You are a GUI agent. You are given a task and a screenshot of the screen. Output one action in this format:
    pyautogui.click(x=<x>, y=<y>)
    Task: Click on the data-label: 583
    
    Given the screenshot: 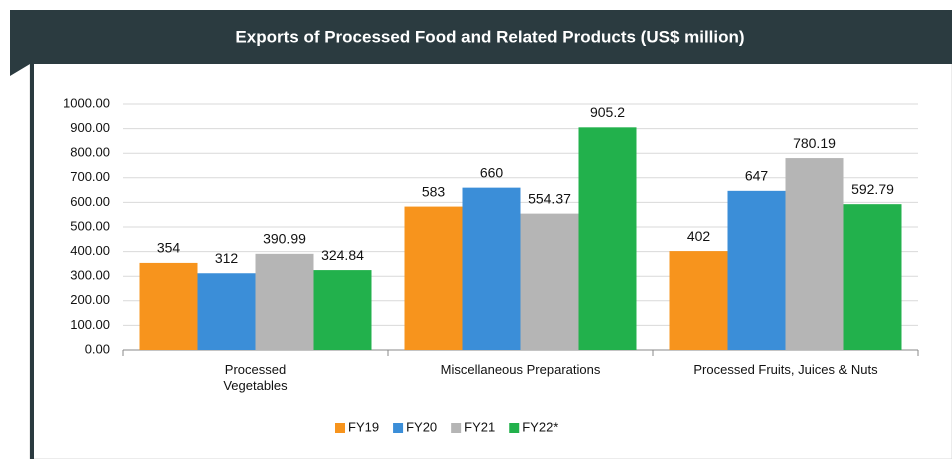 What is the action you would take?
    pyautogui.click(x=434, y=191)
    